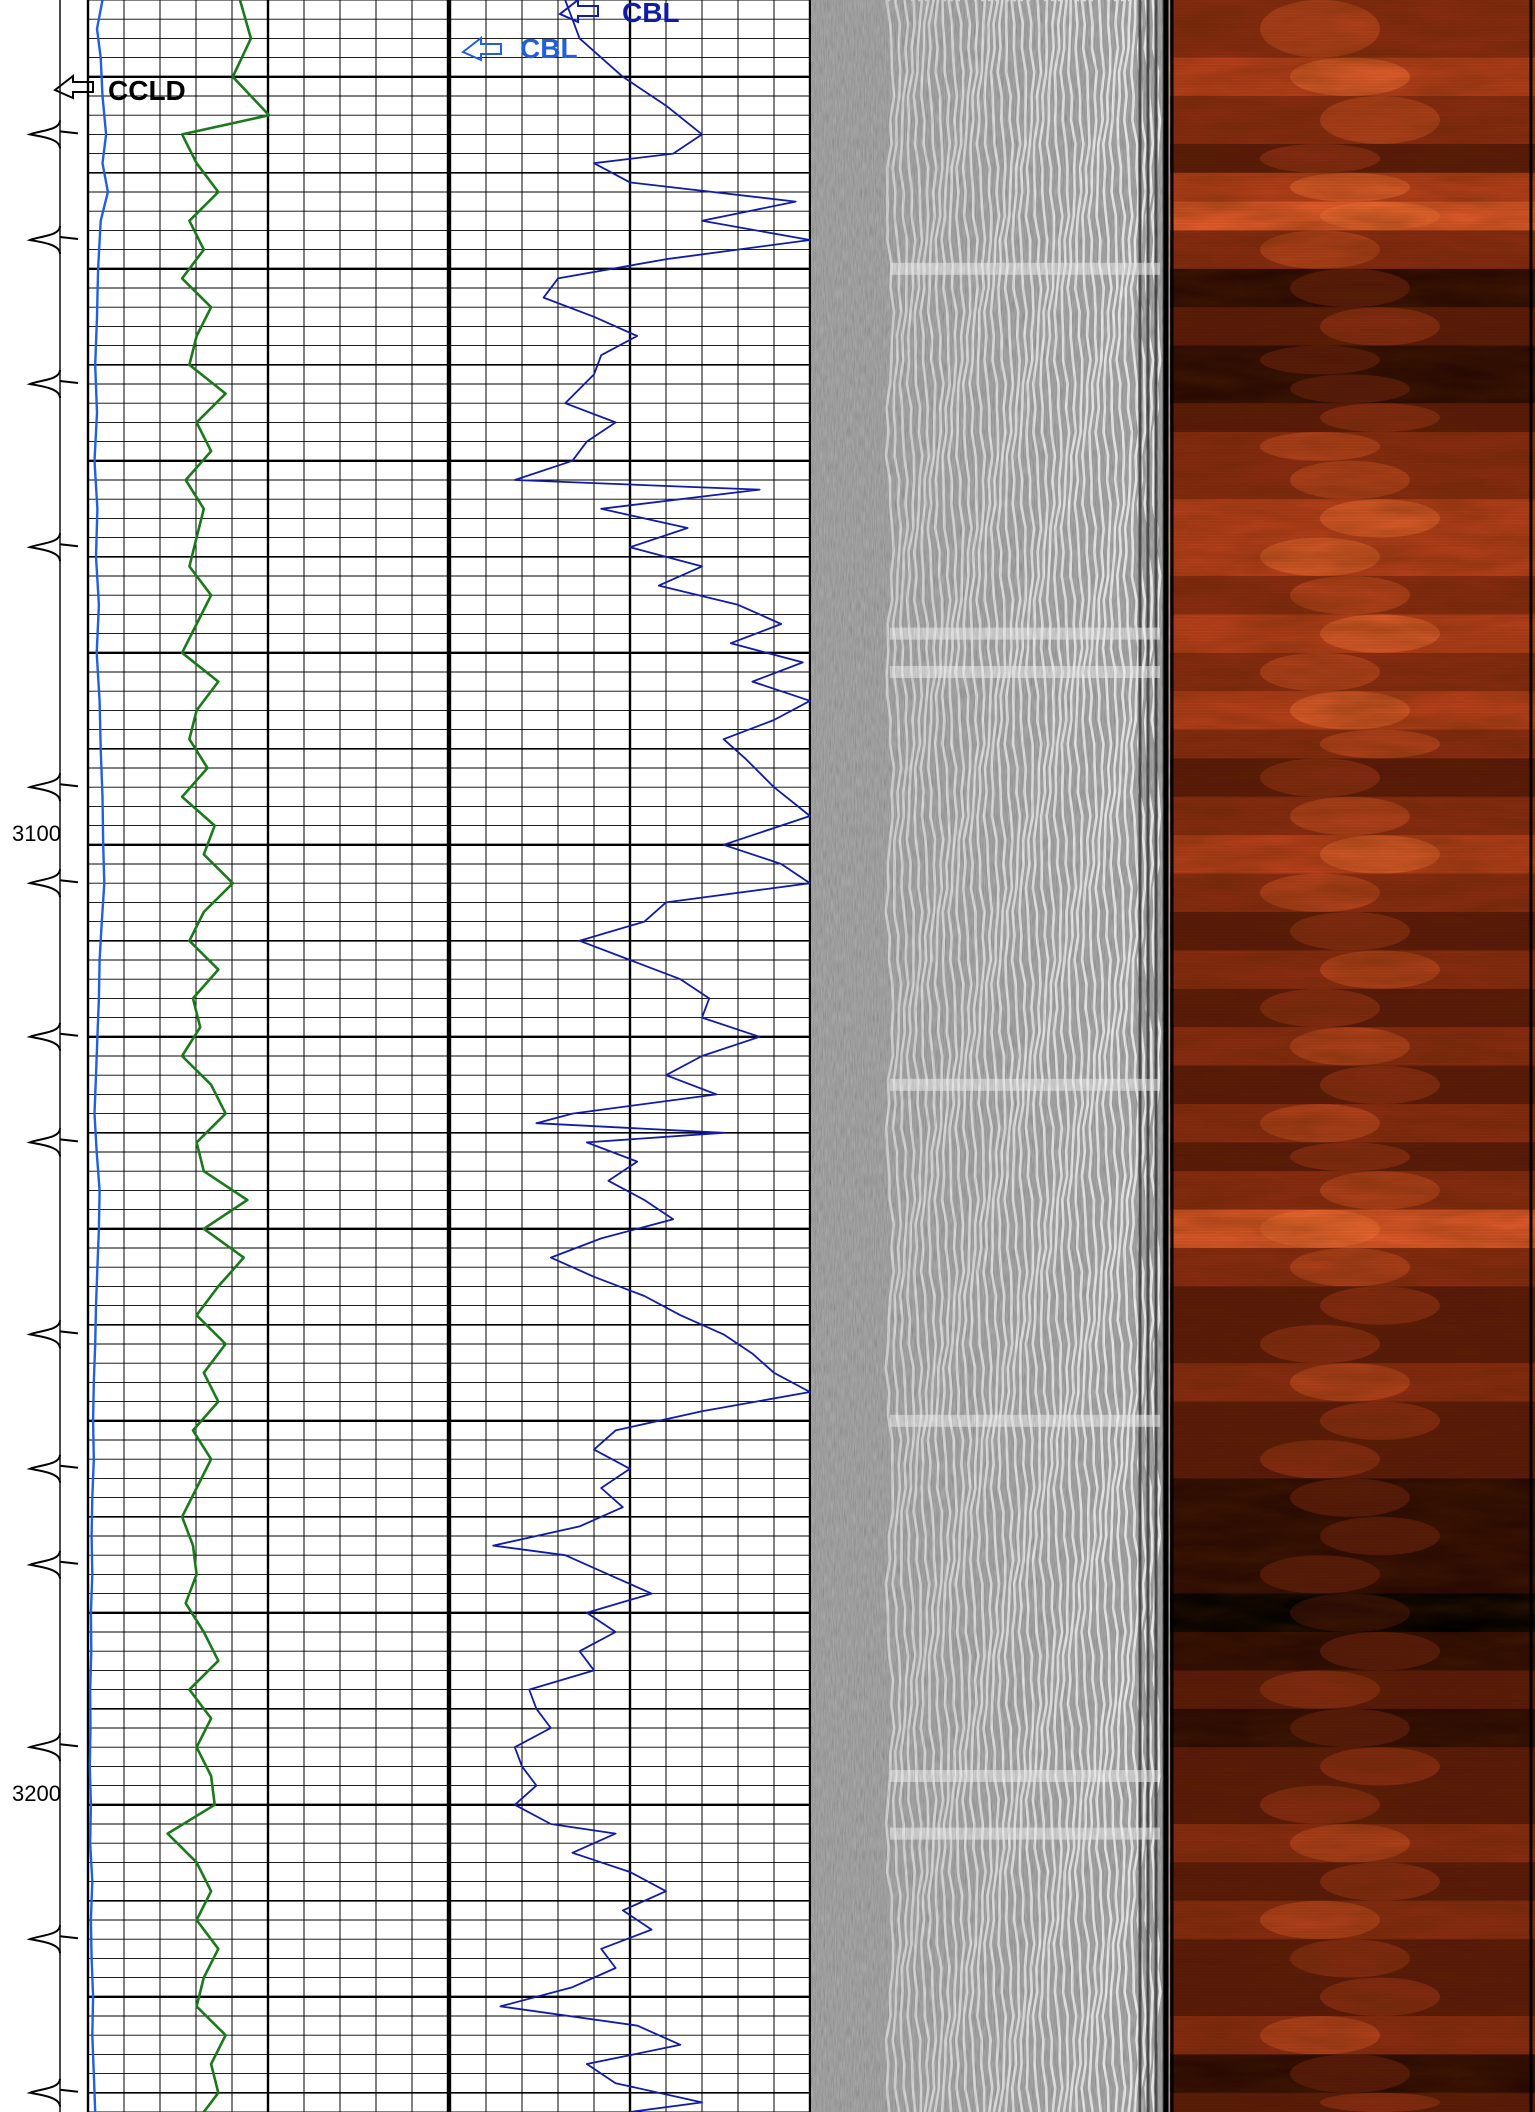 This screenshot has height=2112, width=1535. Describe the element at coordinates (481, 48) in the screenshot. I see `cbl-arrow` at that location.